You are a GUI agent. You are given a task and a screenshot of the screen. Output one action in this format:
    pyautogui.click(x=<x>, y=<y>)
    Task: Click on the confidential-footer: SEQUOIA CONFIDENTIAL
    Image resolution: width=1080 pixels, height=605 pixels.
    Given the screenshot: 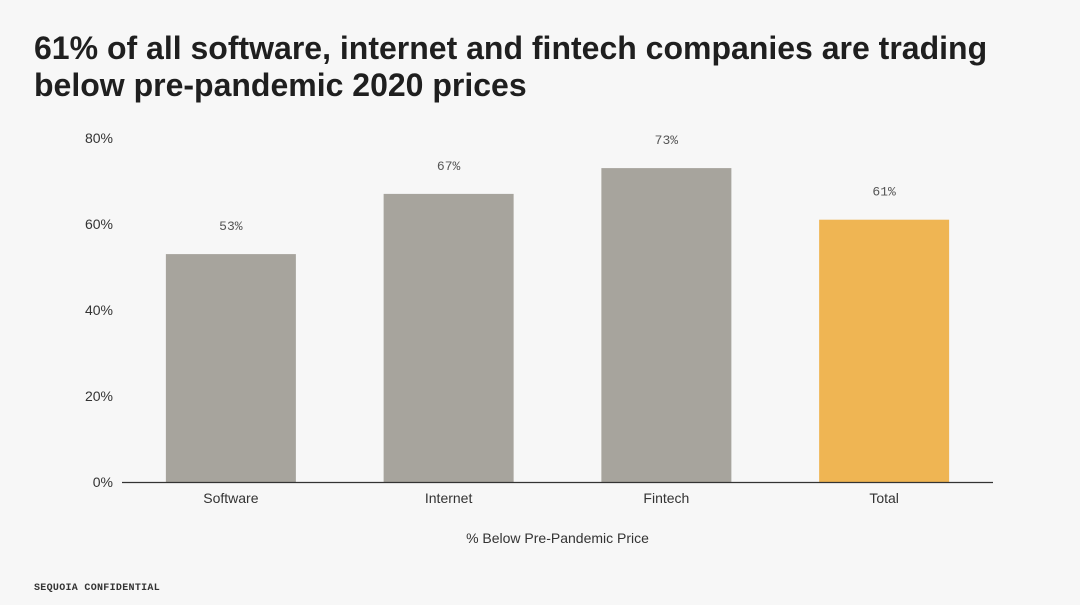 What is the action you would take?
    pyautogui.click(x=97, y=588)
    